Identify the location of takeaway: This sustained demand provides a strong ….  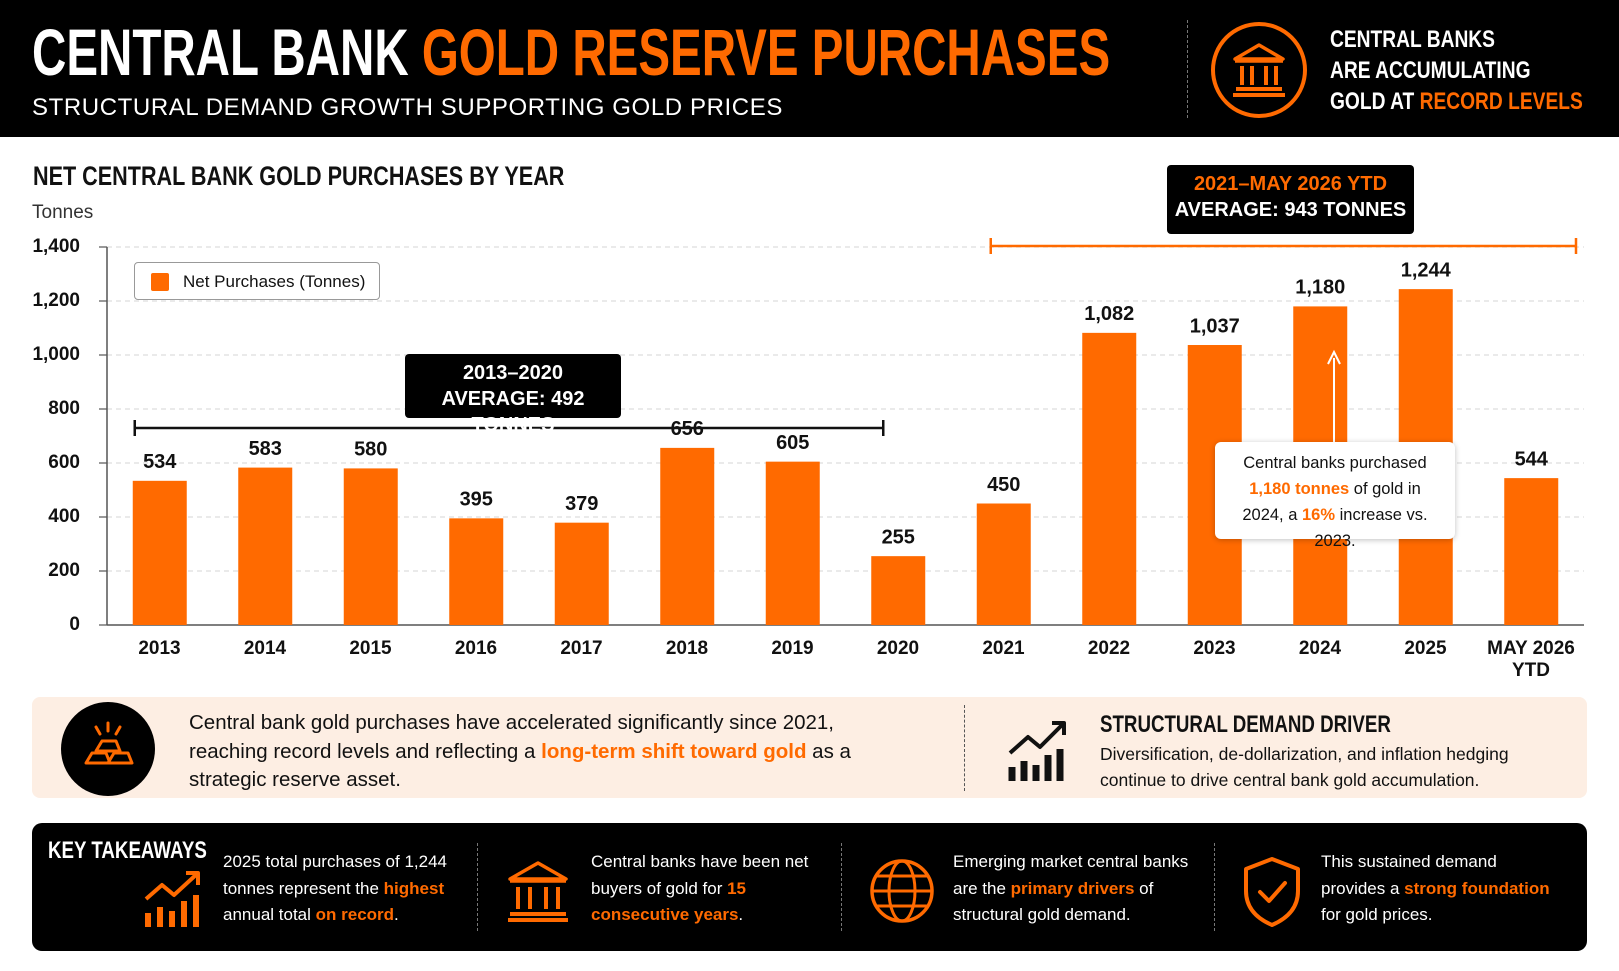
(1439, 889).